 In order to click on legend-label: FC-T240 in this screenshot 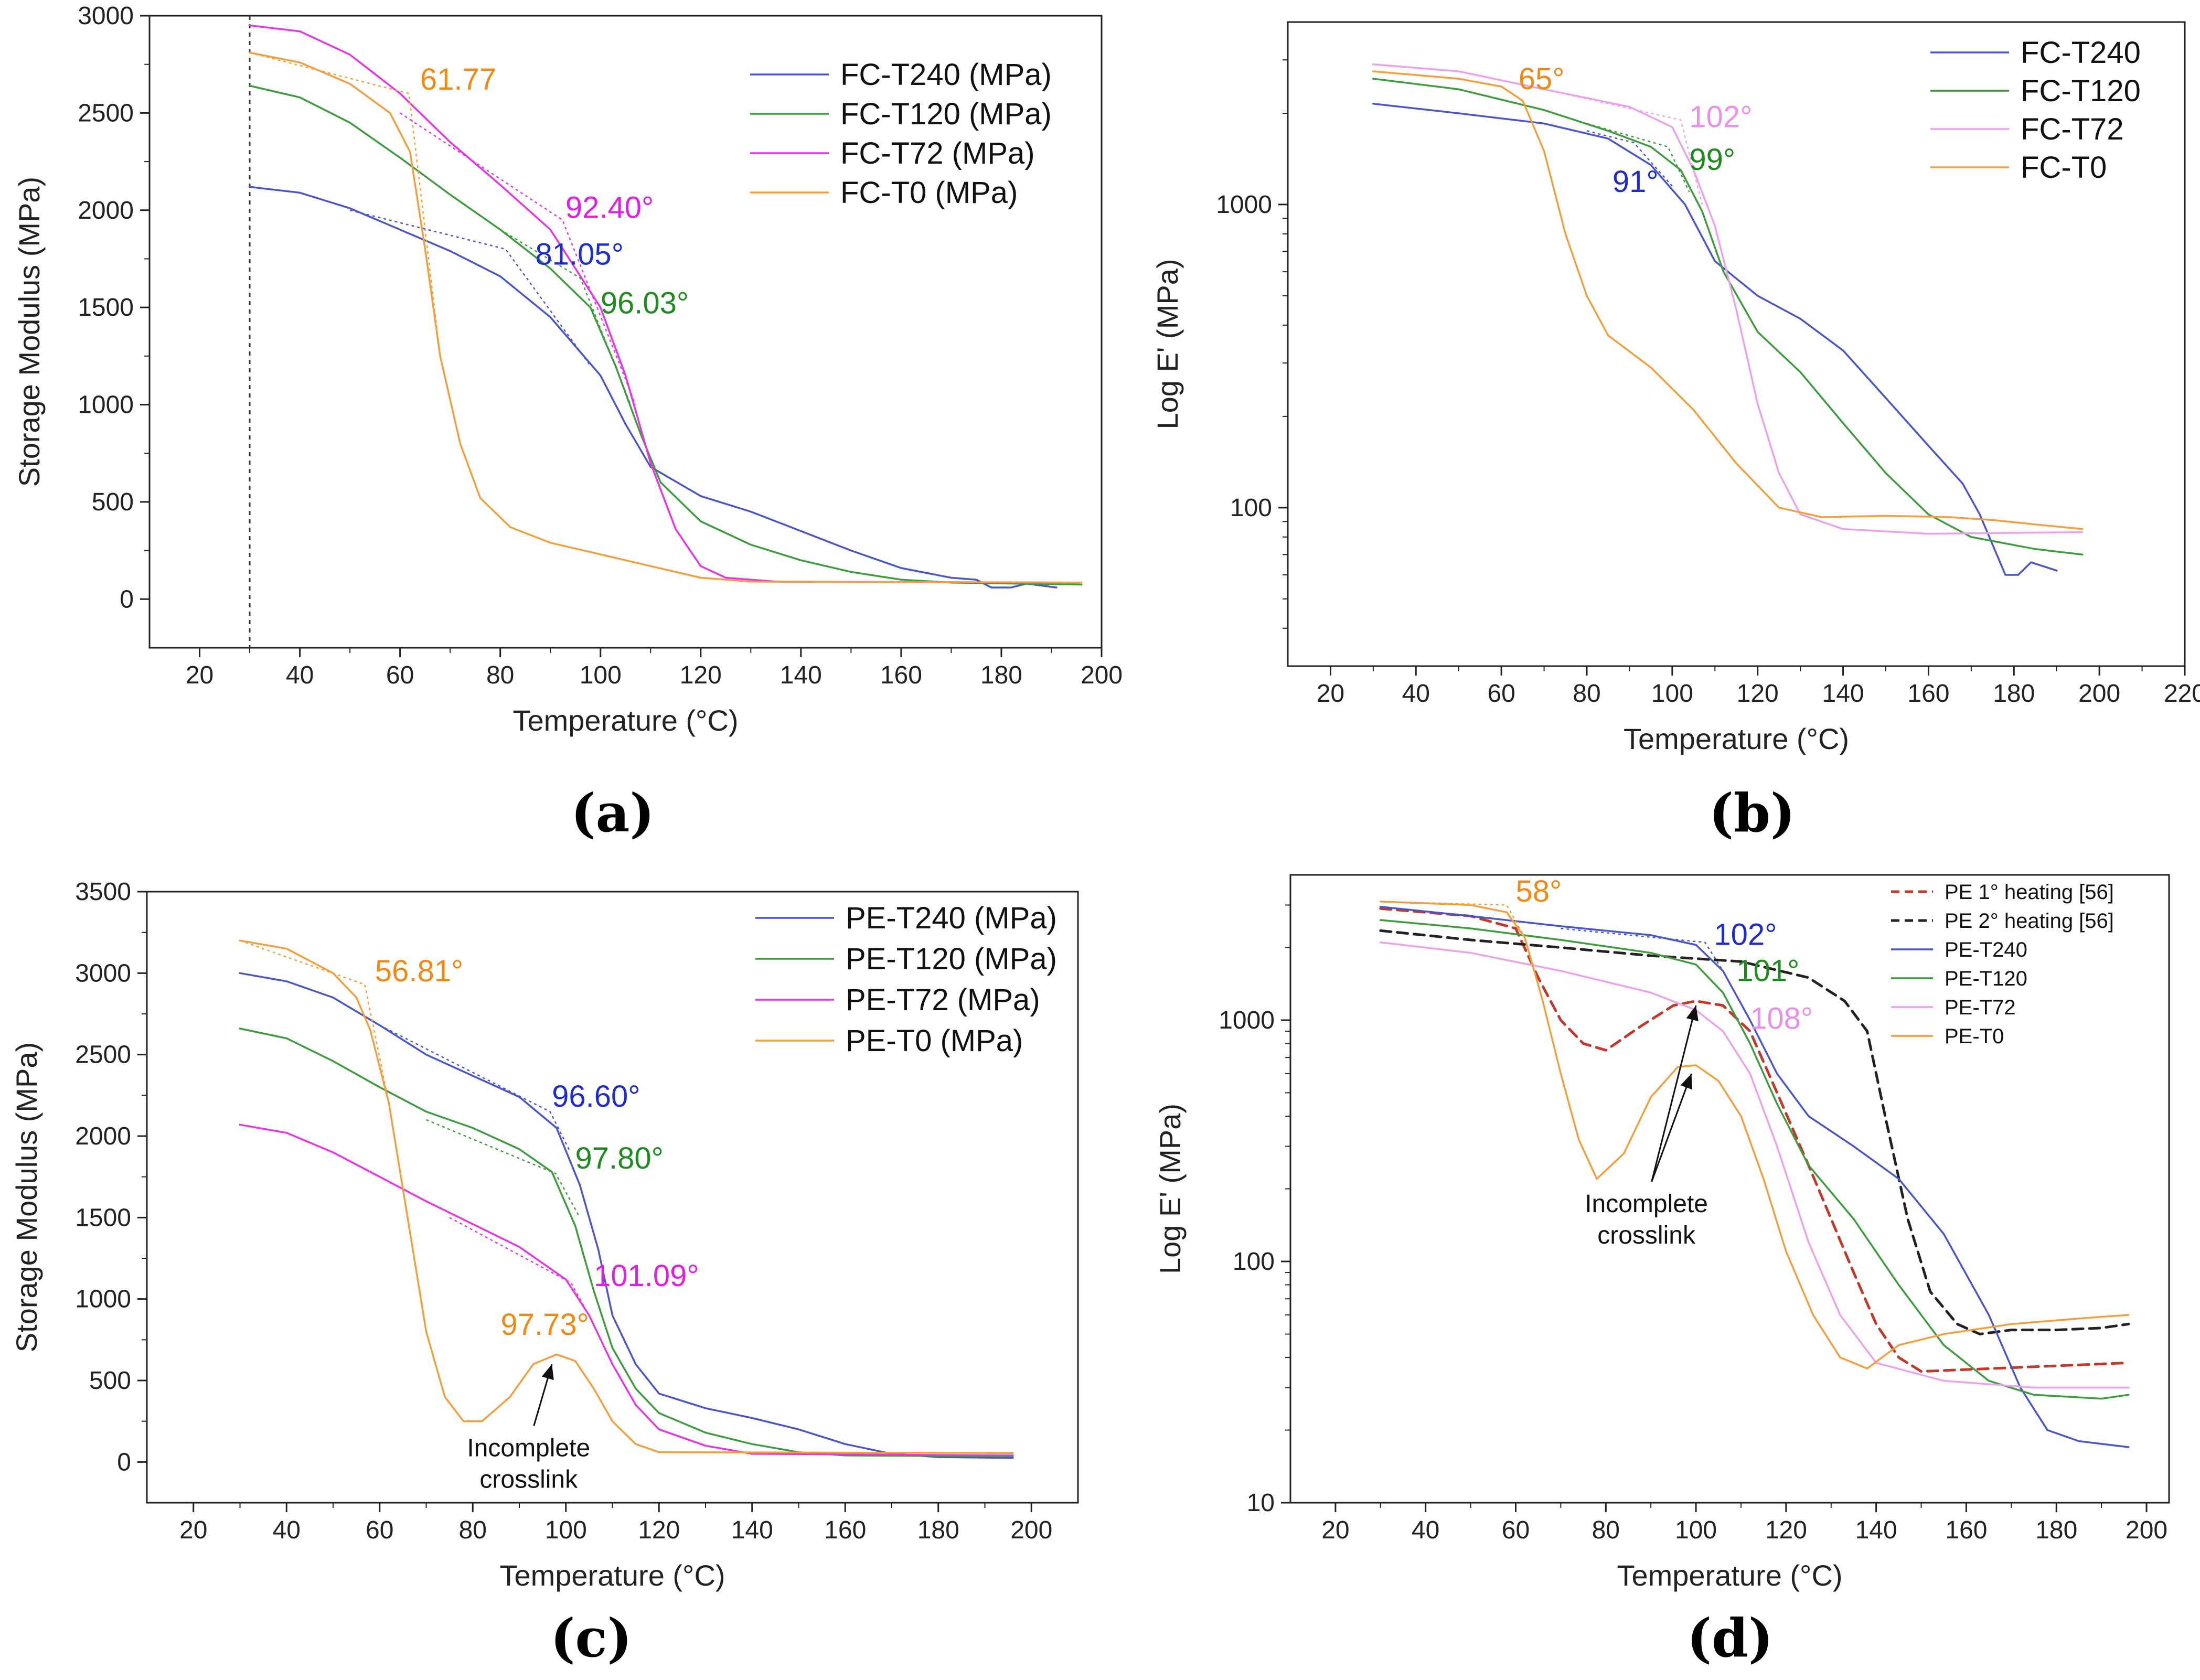, I will do `click(2081, 53)`.